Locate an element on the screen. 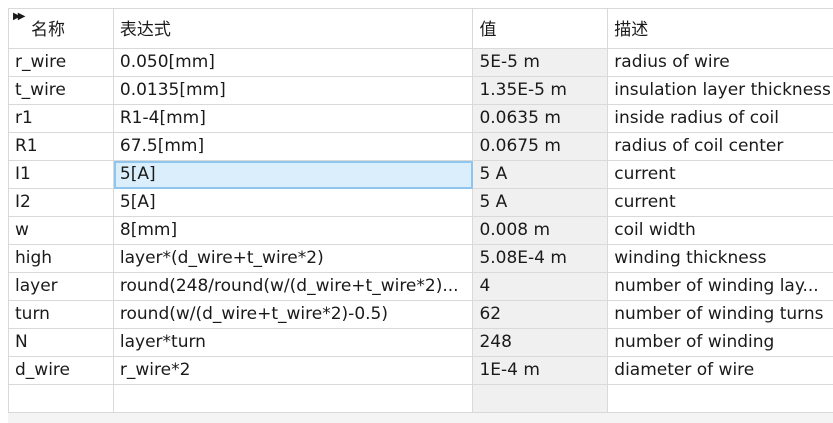 This screenshot has width=833, height=423. cell-name: r_wire is located at coordinates (61, 63).